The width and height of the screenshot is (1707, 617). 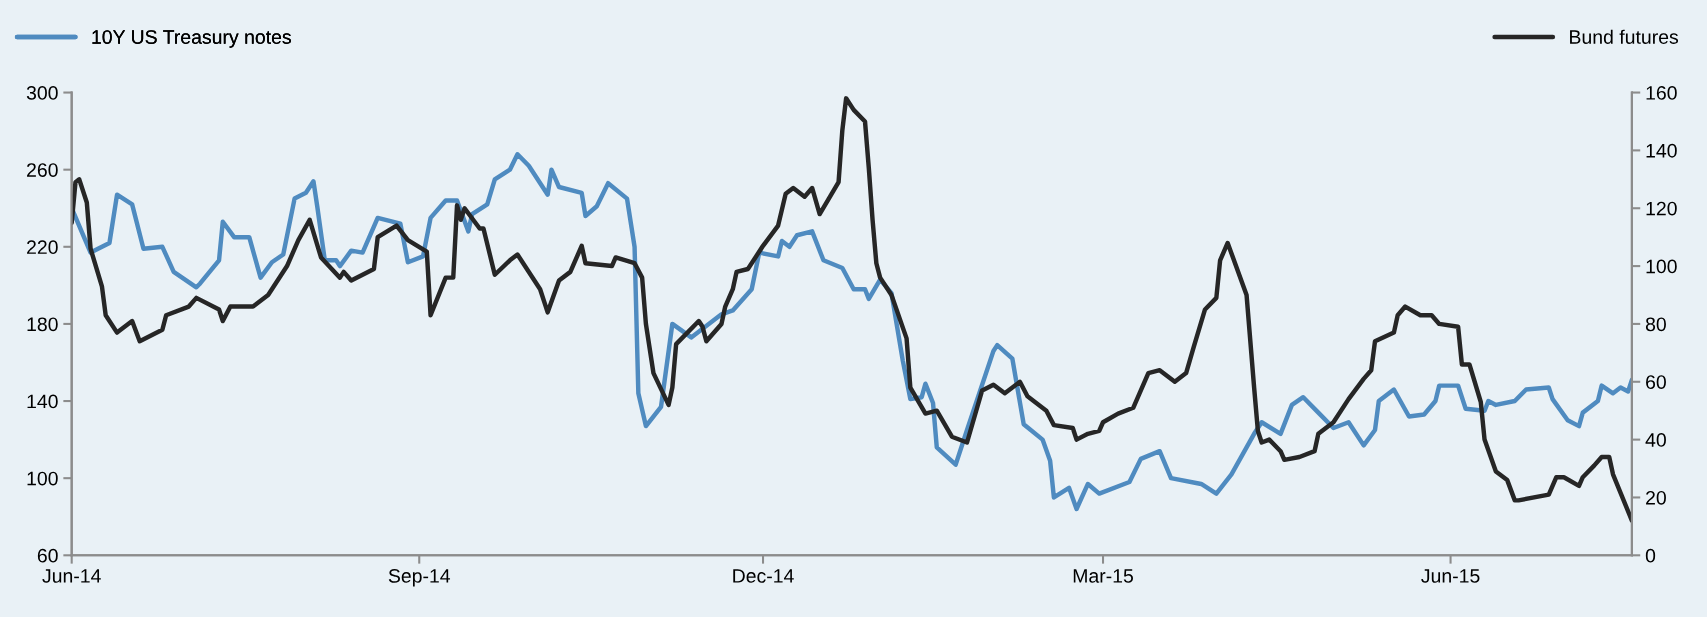 What do you see at coordinates (71, 576) in the screenshot?
I see `x-tick-label: Jun-14` at bounding box center [71, 576].